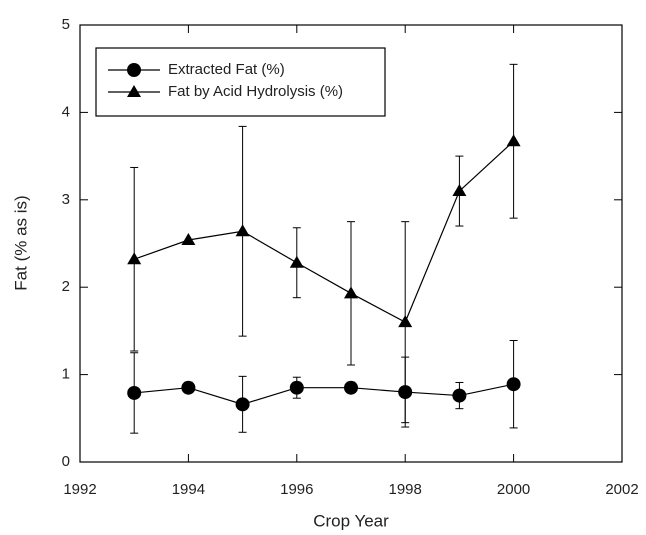 Image resolution: width=646 pixels, height=535 pixels. I want to click on y-tick-label: 3, so click(66, 199).